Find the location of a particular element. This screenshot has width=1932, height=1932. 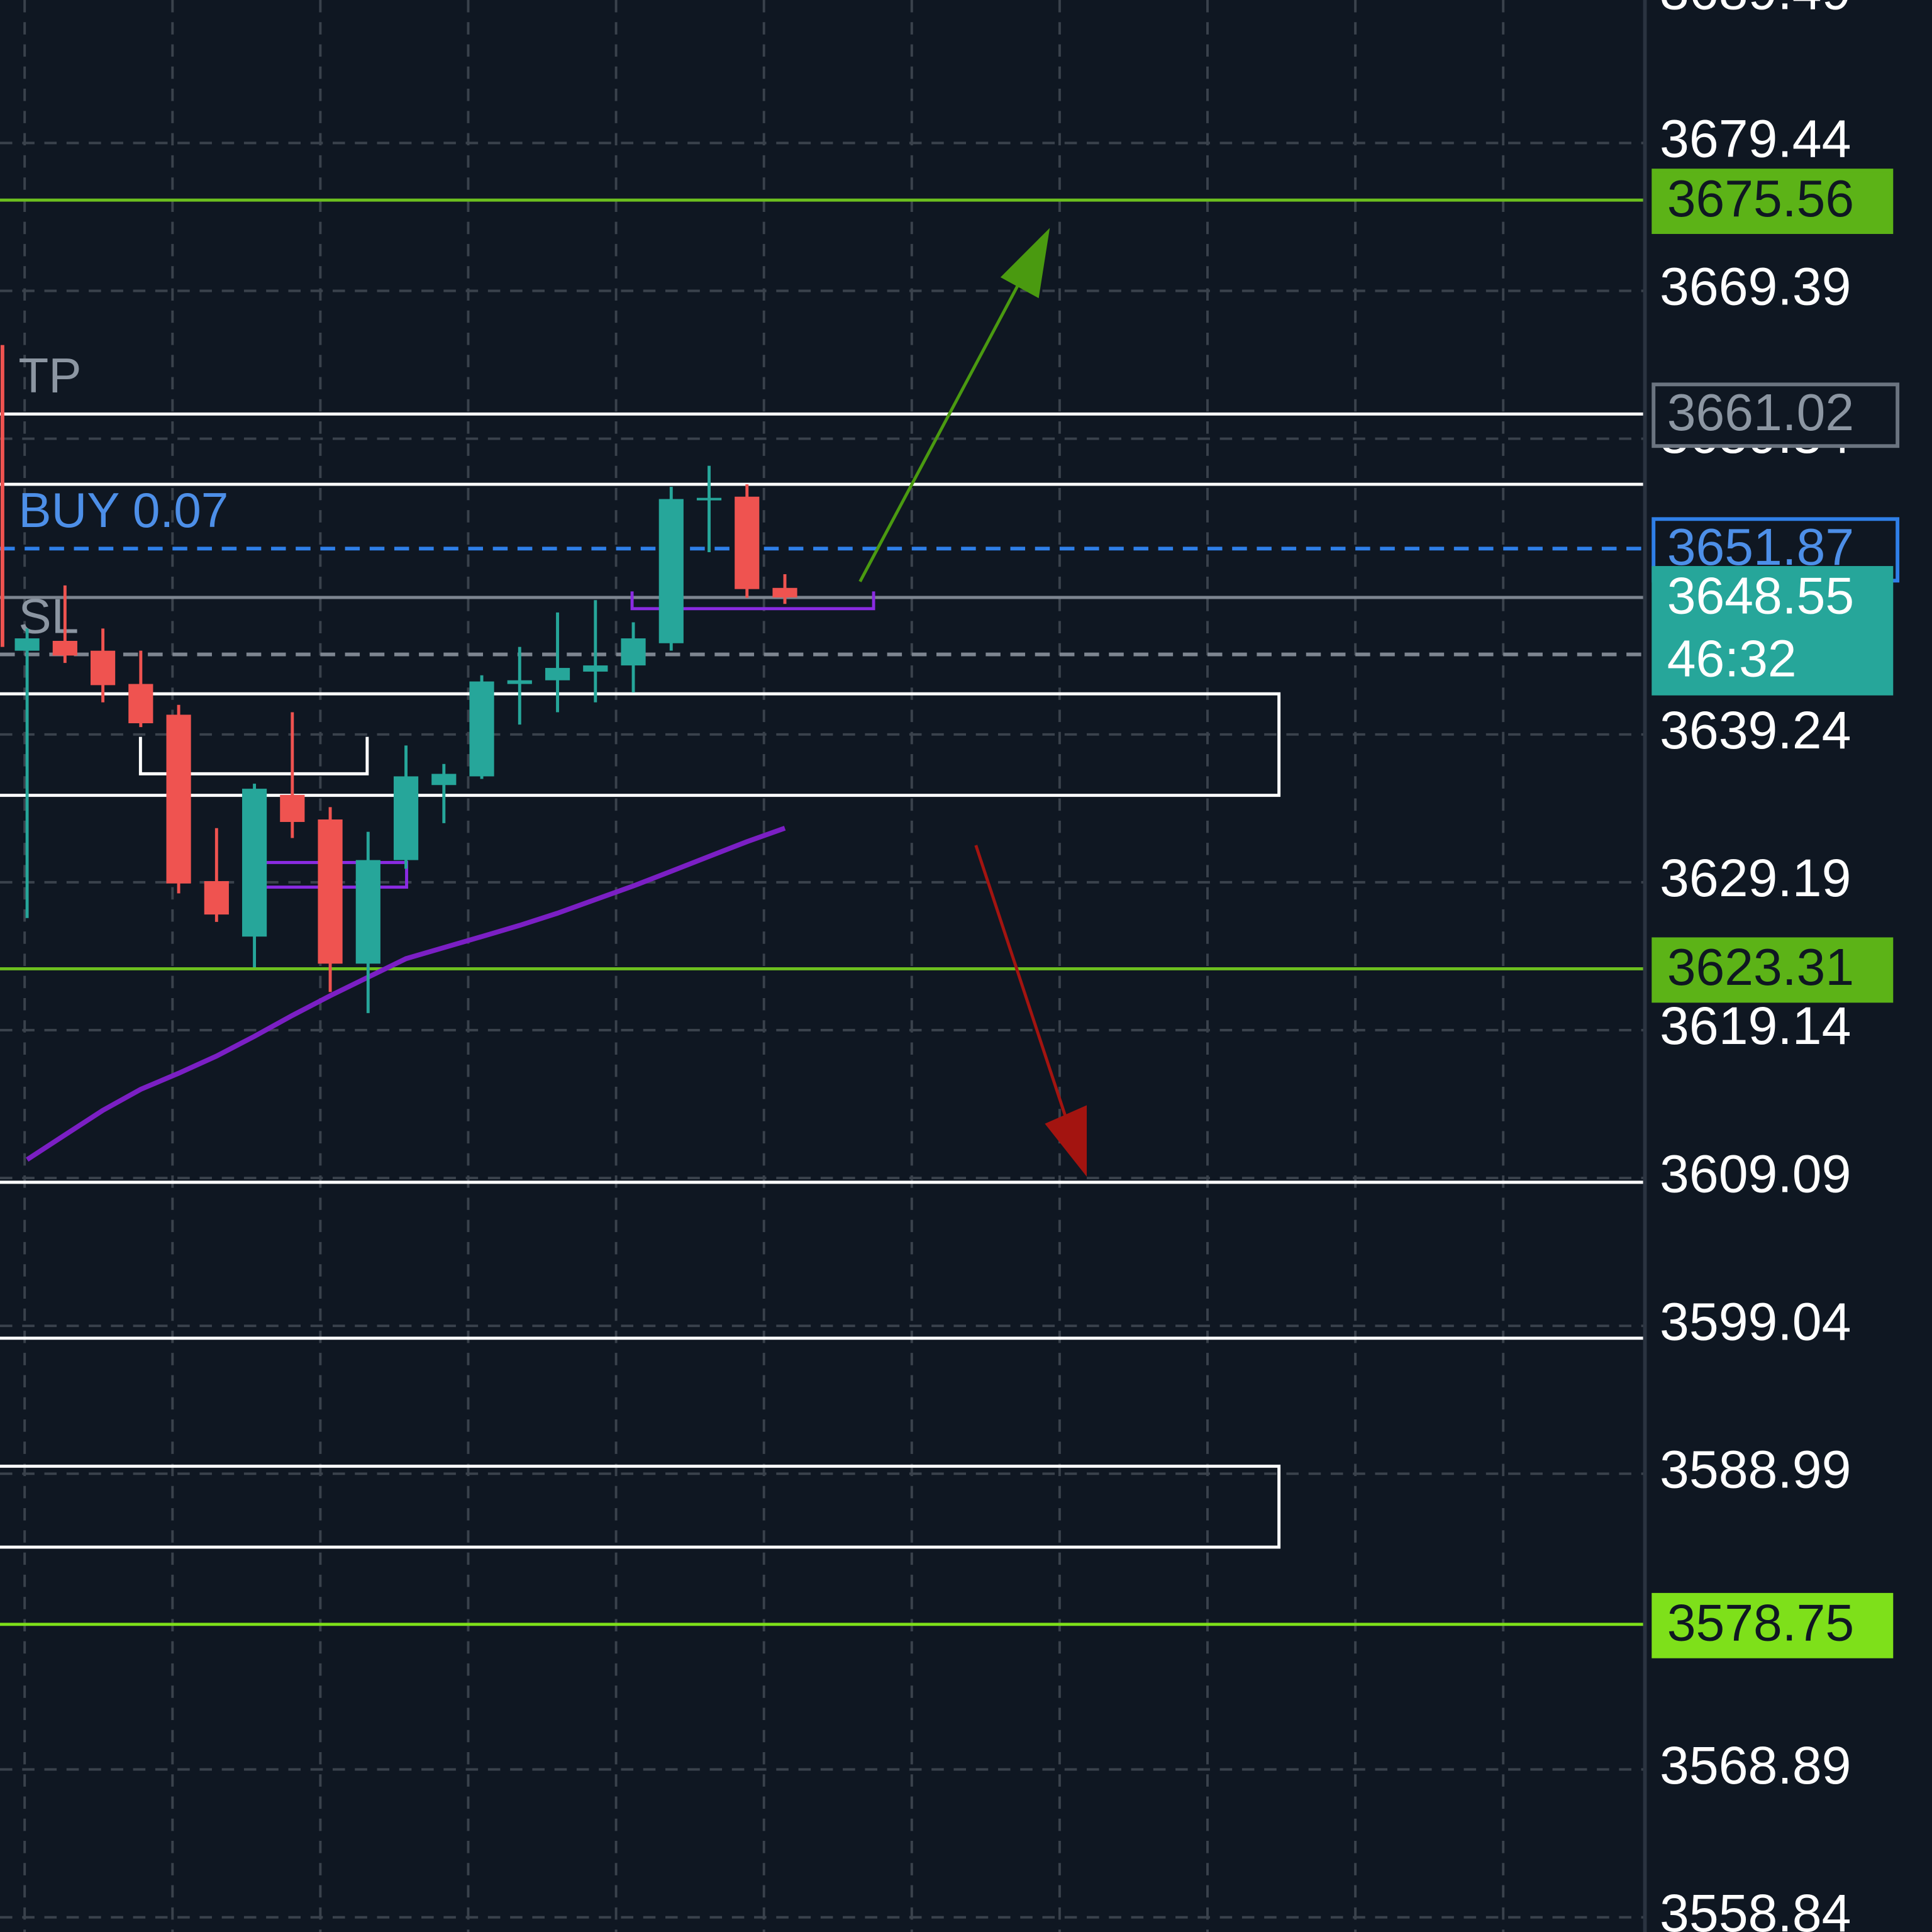

candles-layer is located at coordinates (405, 739).